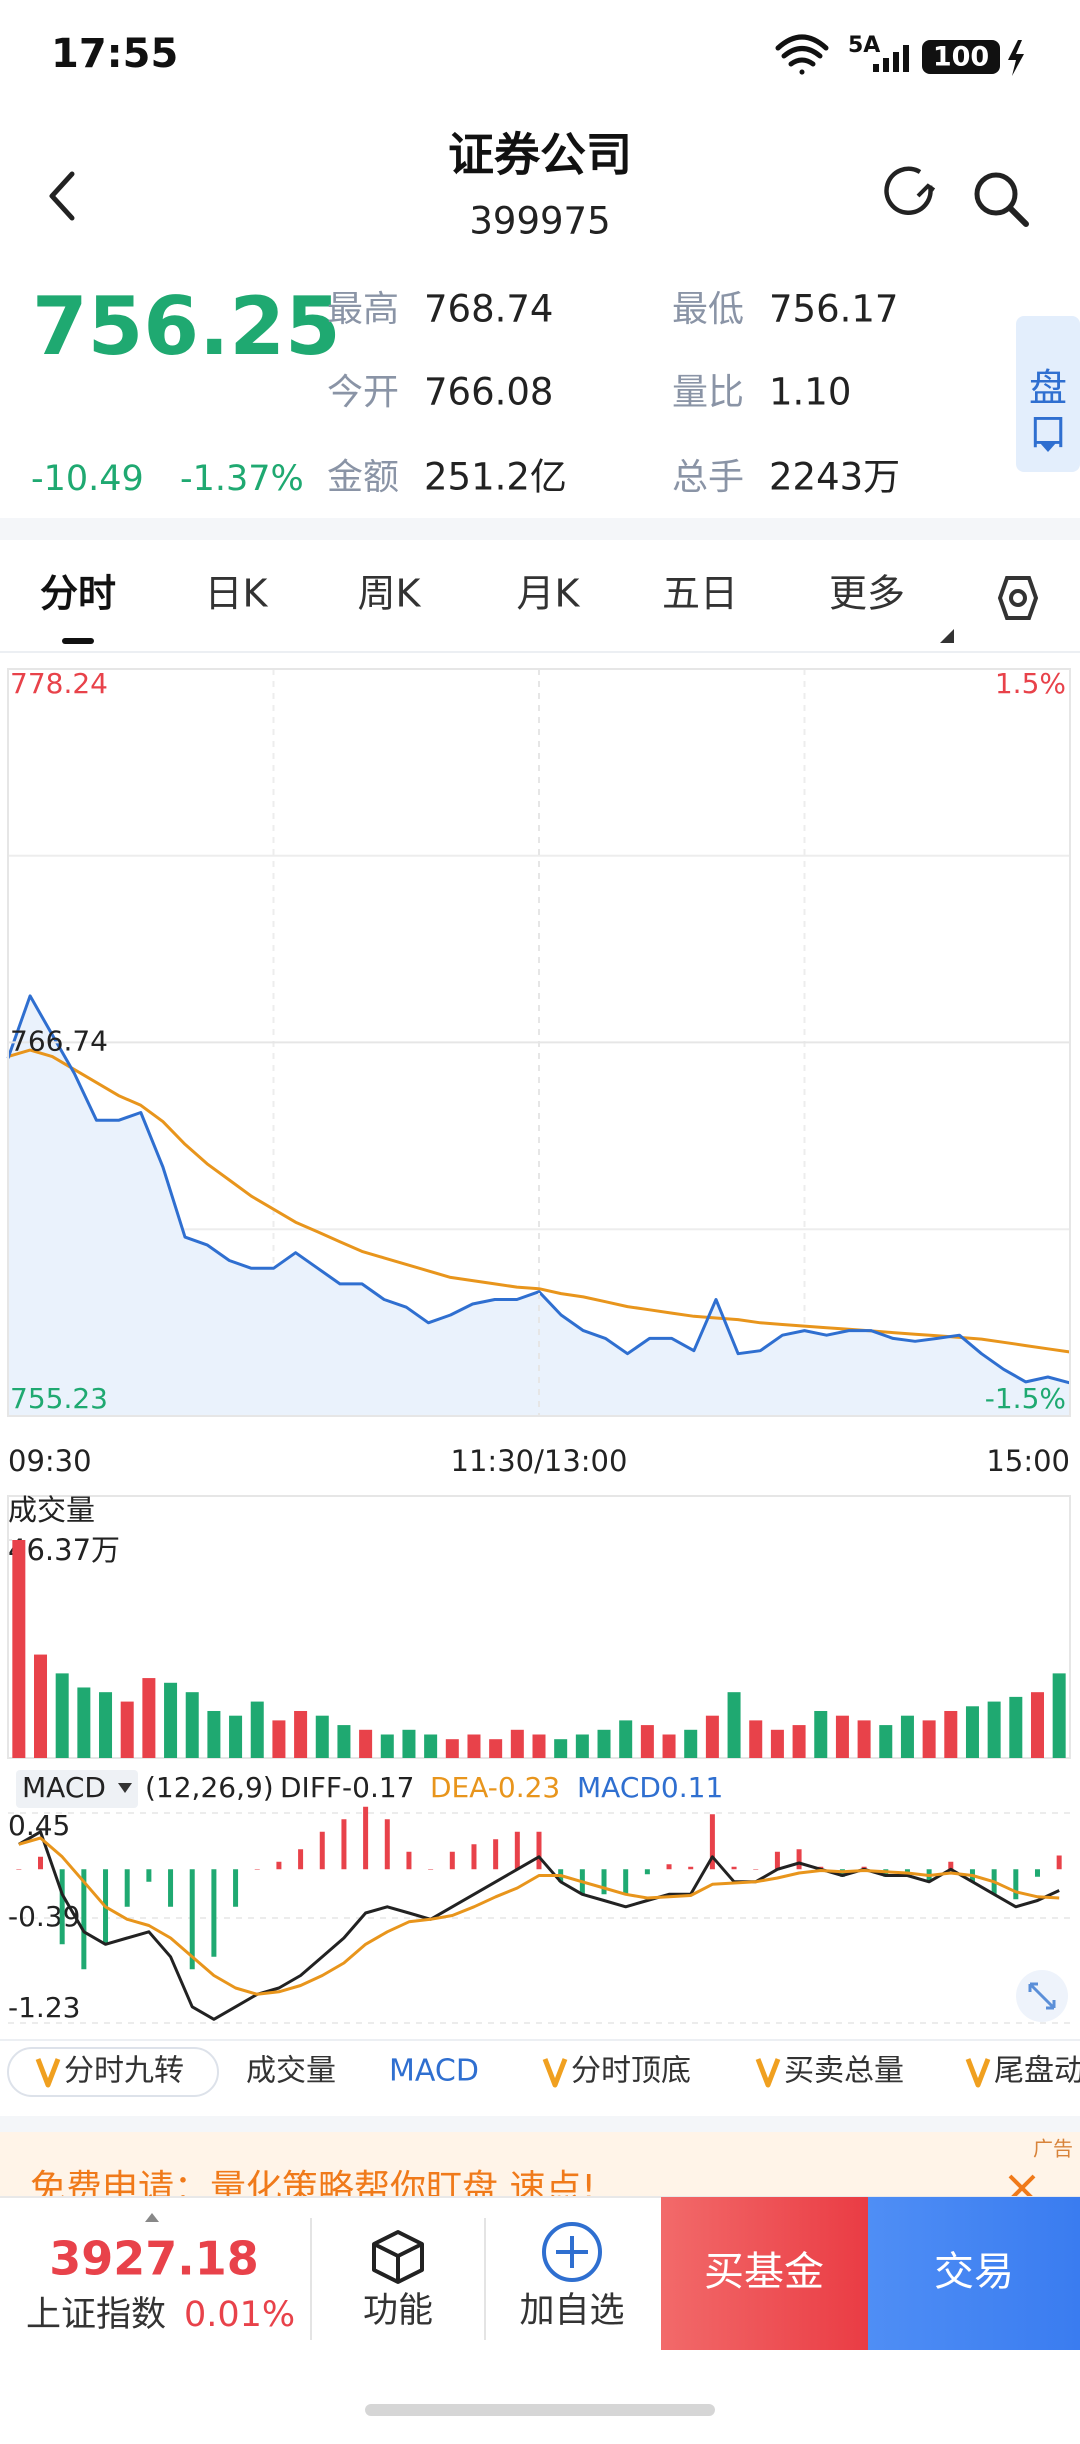  Describe the element at coordinates (78, 594) in the screenshot. I see `period-tab: 分时` at that location.